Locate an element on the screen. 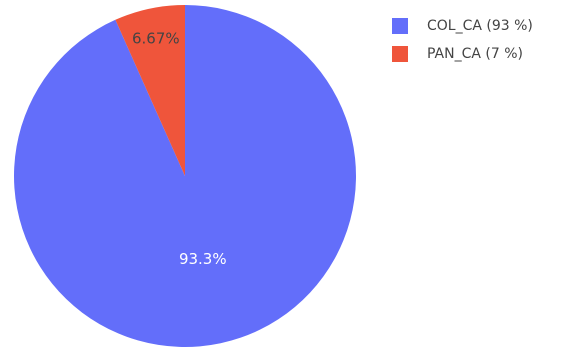  slice-label-col-ca: 93.3% is located at coordinates (203, 259).